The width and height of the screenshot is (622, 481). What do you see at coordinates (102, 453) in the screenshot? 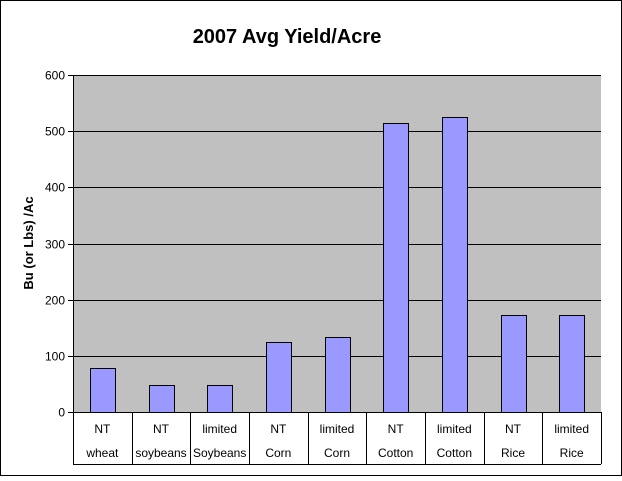
I see `x-tick-label-line2: wheat` at bounding box center [102, 453].